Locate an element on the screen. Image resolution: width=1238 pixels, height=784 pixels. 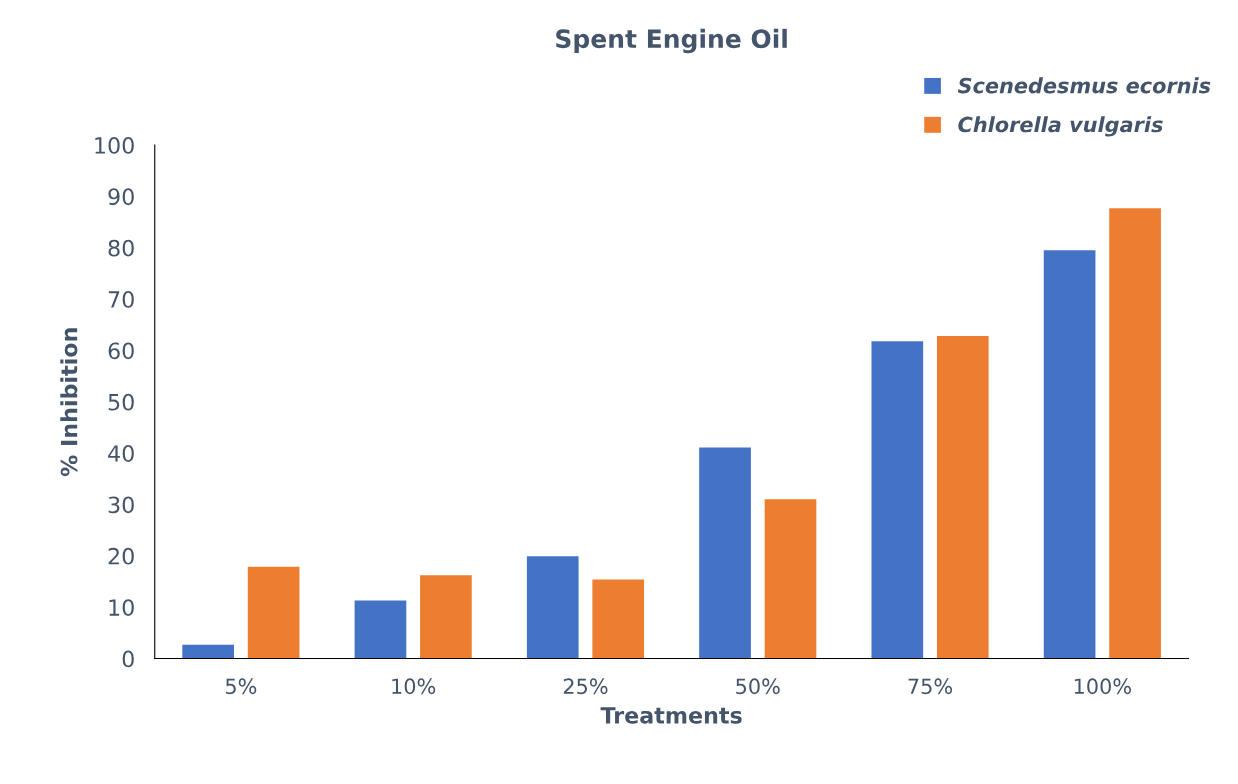
y-tick-label: 20 is located at coordinates (121, 556).